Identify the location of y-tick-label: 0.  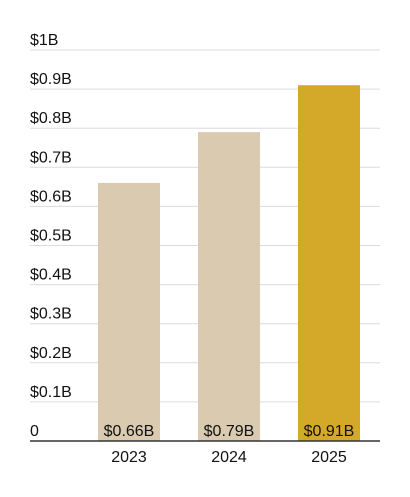
(34, 431).